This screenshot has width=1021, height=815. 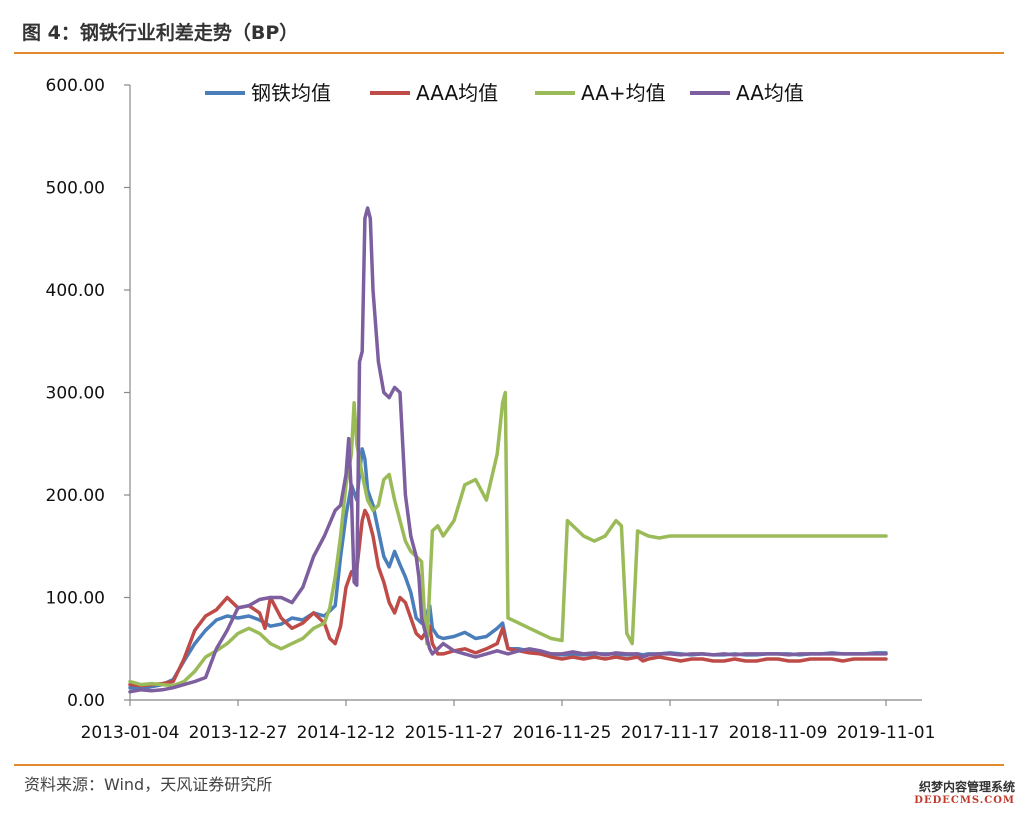 What do you see at coordinates (75, 394) in the screenshot?
I see `y-tick-label: 300.00` at bounding box center [75, 394].